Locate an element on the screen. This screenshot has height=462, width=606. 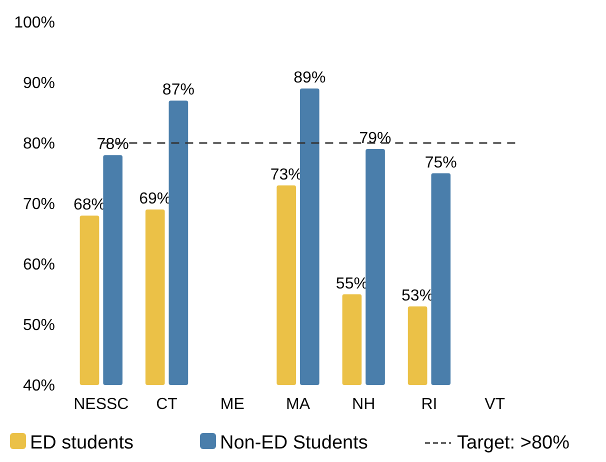
legend-label: ED students is located at coordinates (82, 443).